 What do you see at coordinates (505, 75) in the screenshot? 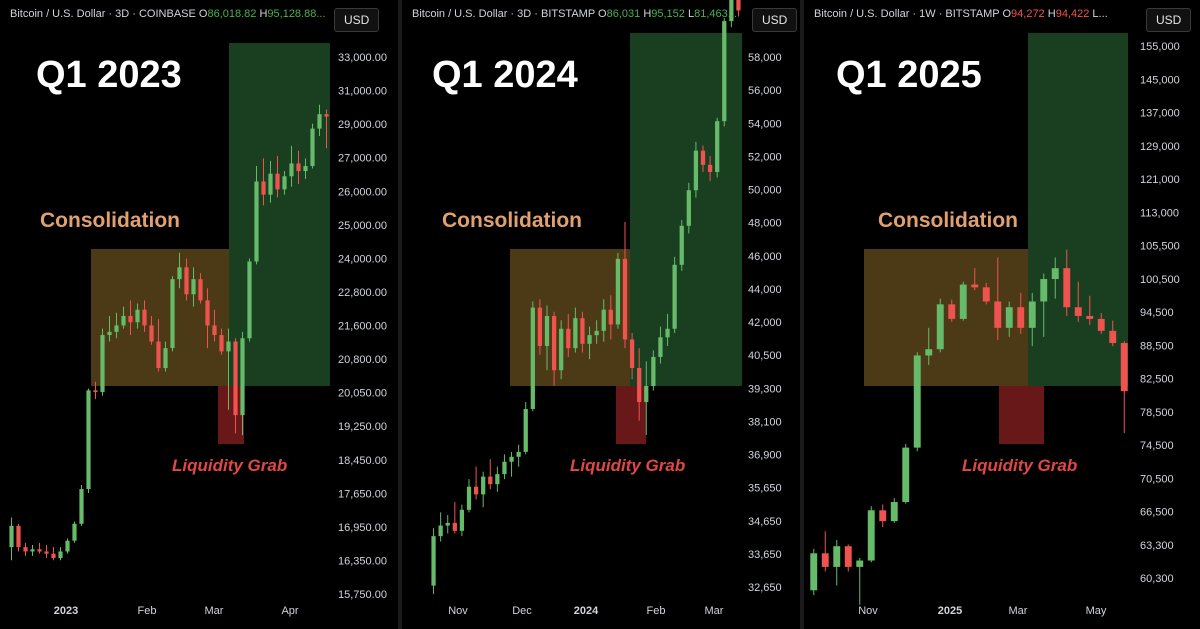
I see `quarter-title: Q1 2024` at bounding box center [505, 75].